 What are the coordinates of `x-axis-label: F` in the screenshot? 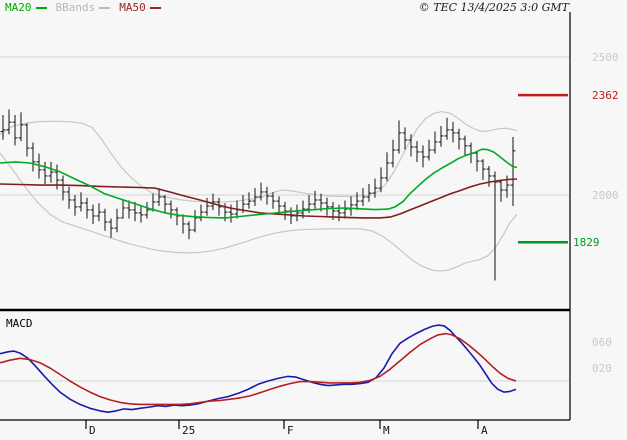 It's located at (290, 430).